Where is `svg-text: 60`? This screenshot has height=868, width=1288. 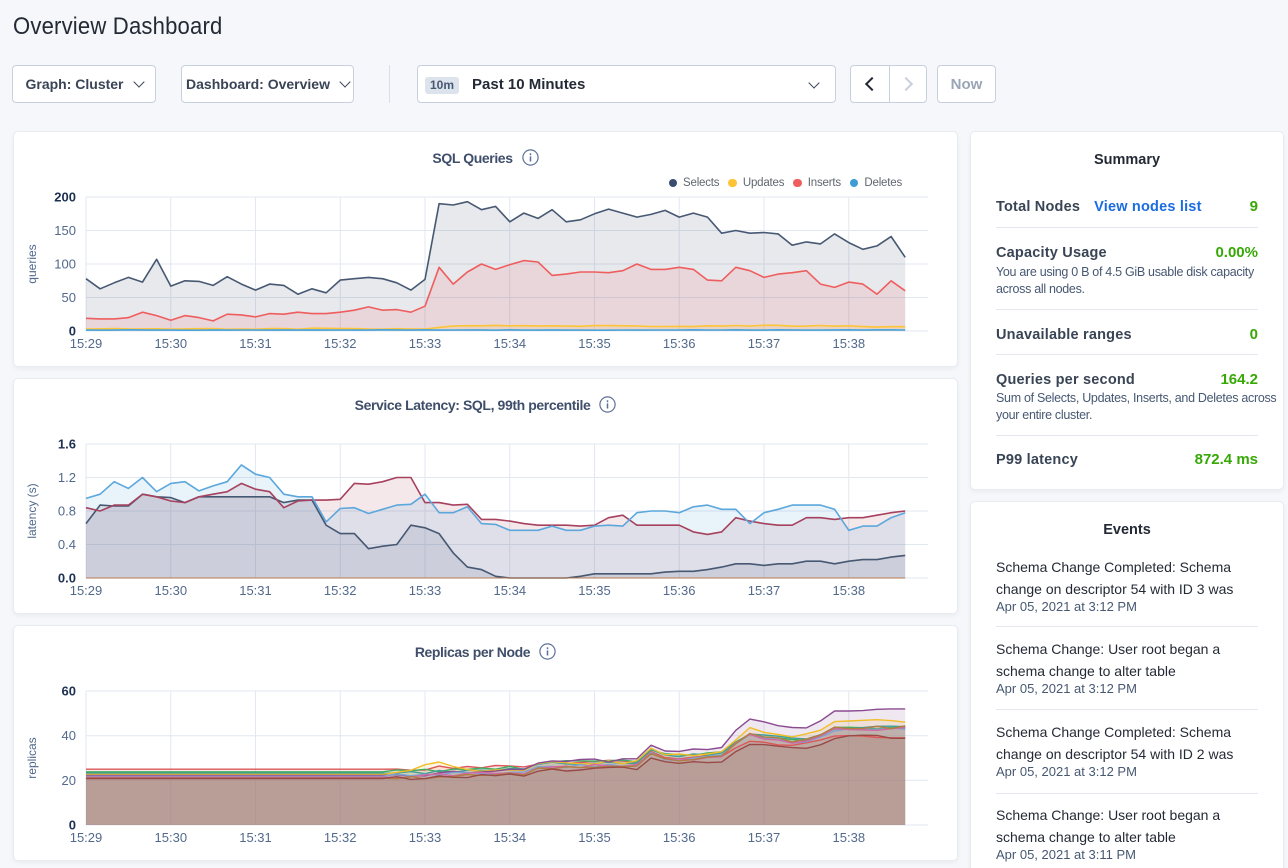
svg-text: 60 is located at coordinates (69, 691).